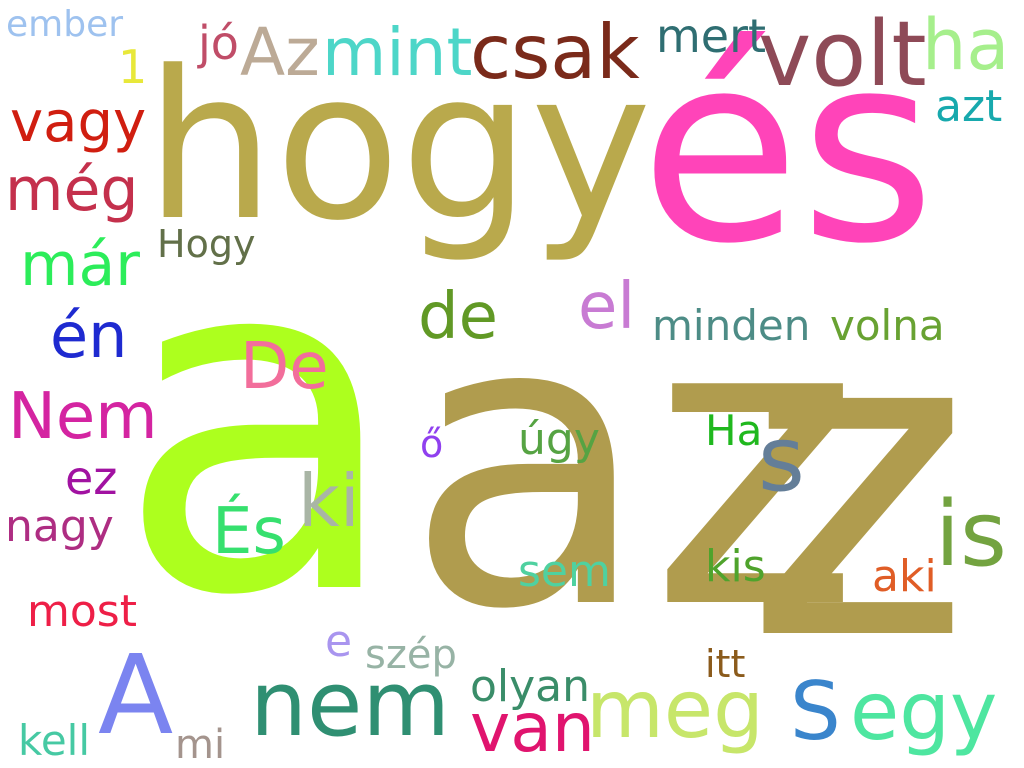 Image resolution: width=1024 pixels, height=768 pixels. I want to click on word-A: A, so click(136, 695).